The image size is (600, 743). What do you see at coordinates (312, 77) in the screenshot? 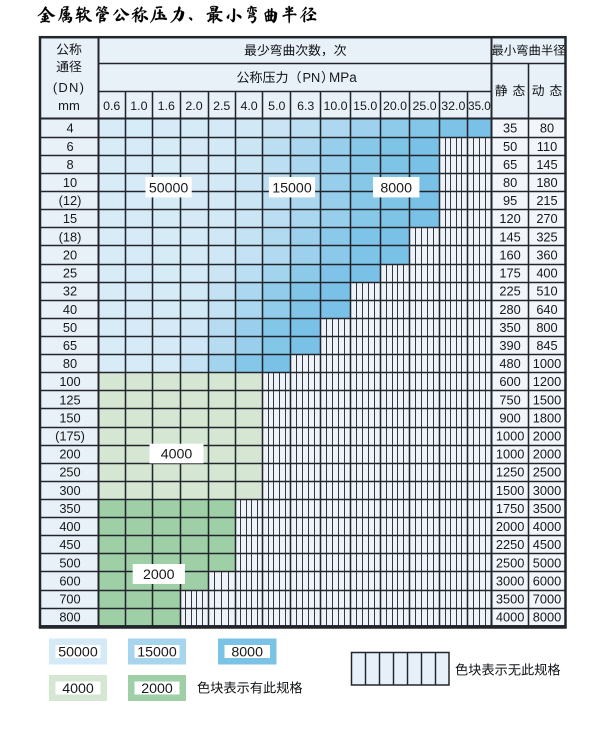
I see `svg-text: PN` at bounding box center [312, 77].